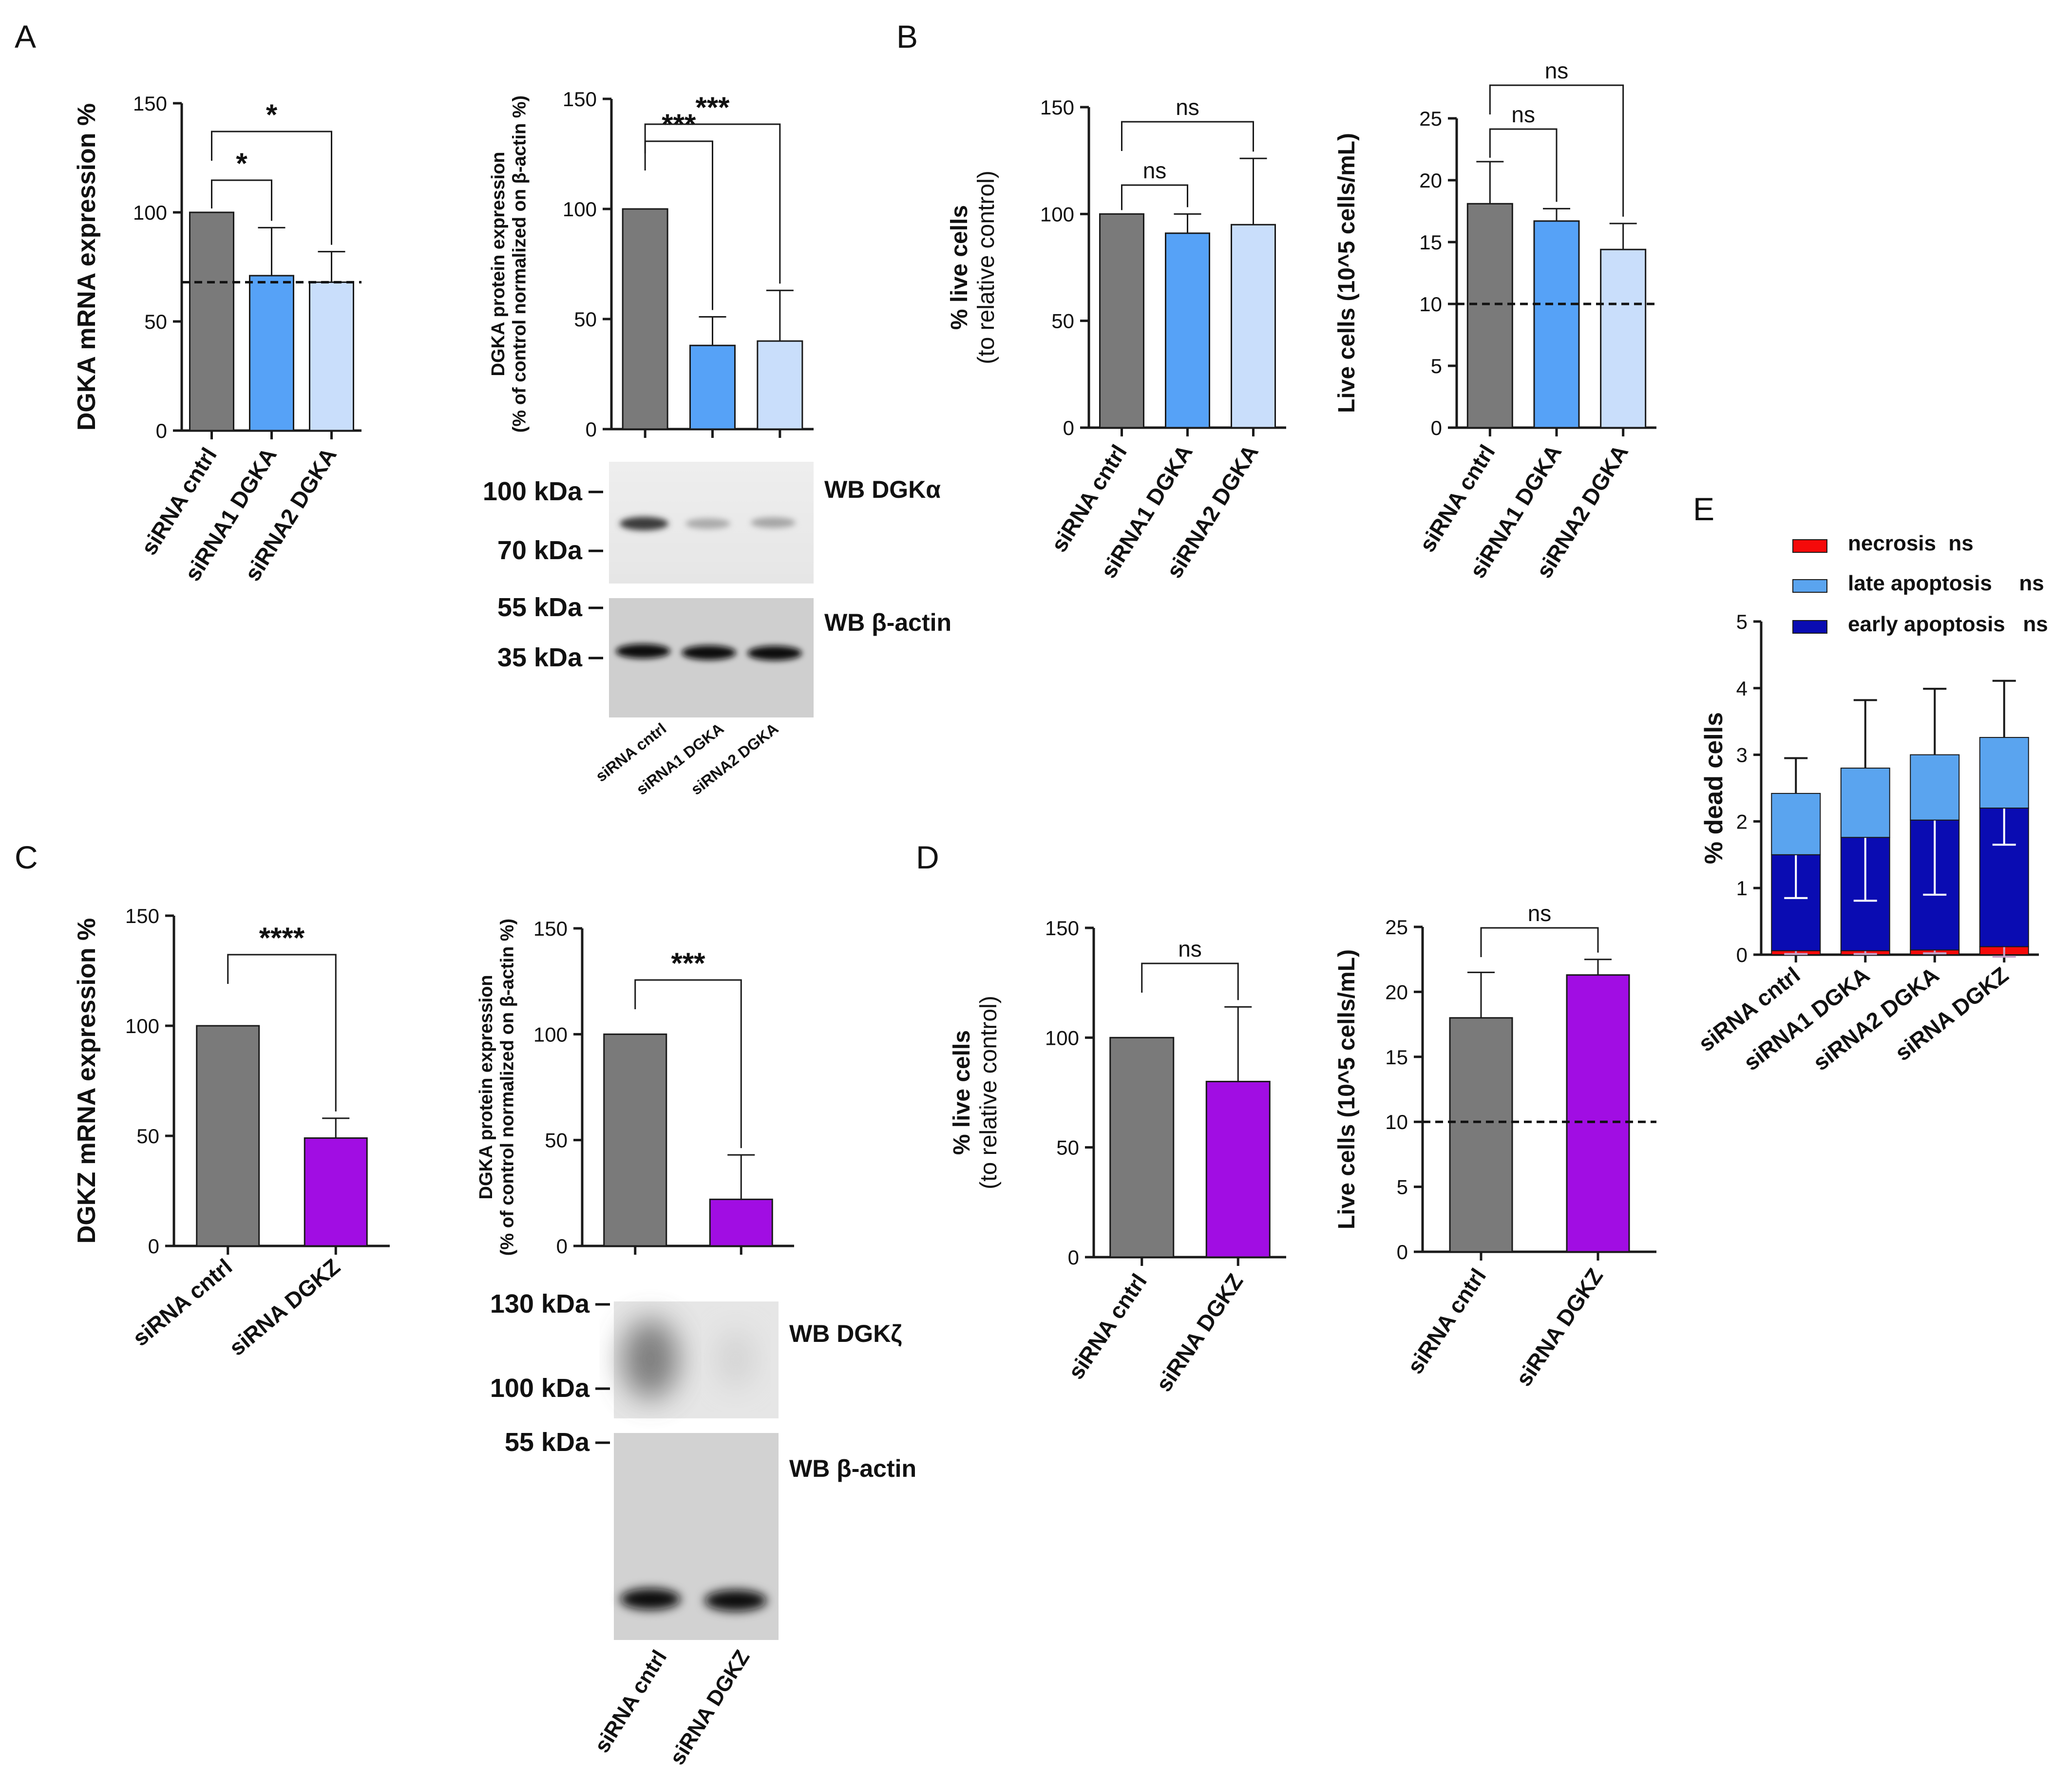 The height and width of the screenshot is (1790, 2072). Describe the element at coordinates (26, 37) in the screenshot. I see `panel-label-a: A` at that location.